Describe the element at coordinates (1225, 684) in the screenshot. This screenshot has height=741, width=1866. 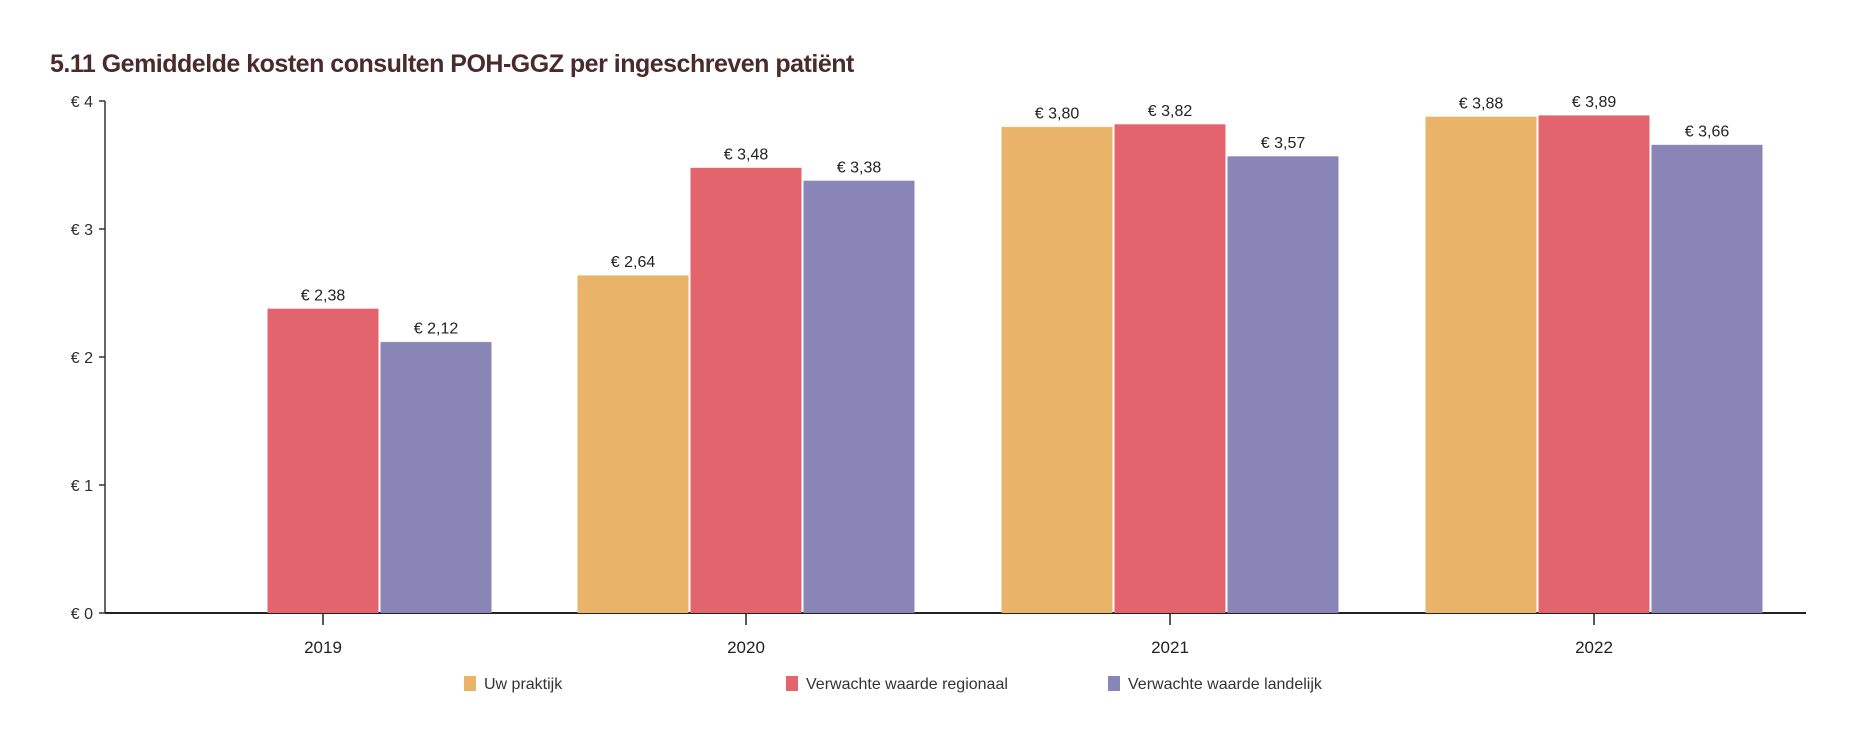
I see `legend-label: Verwachte waarde landelijk` at that location.